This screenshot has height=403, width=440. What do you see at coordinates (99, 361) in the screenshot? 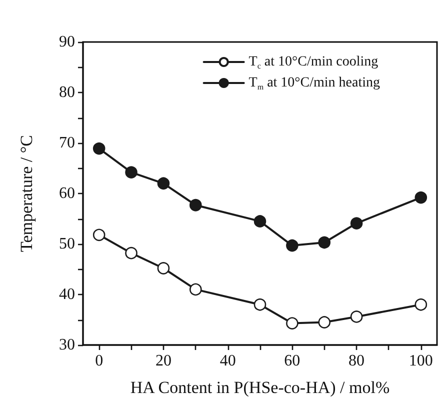
I see `x-tick-label: 0` at bounding box center [99, 361].